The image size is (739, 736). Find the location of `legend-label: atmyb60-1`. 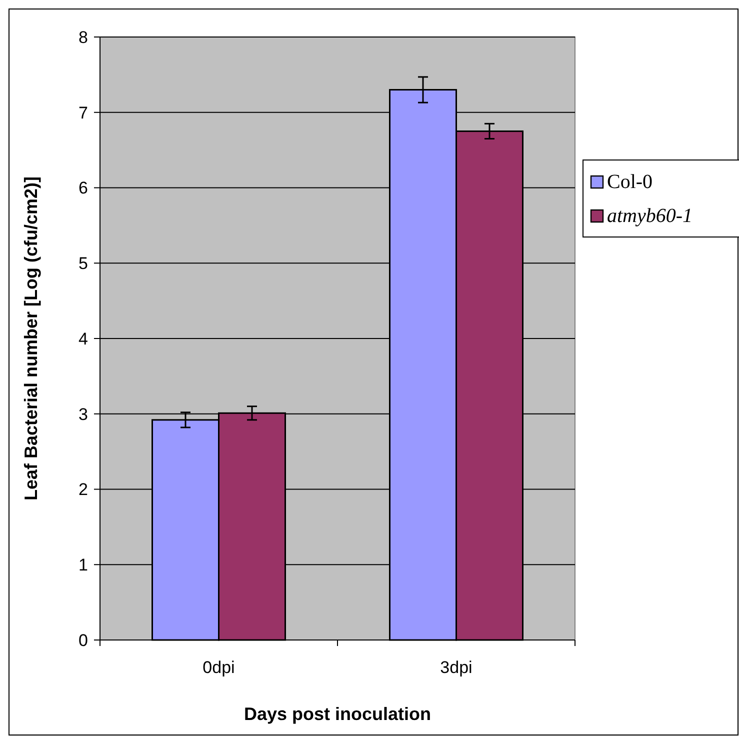

legend-label: atmyb60-1 is located at coordinates (650, 216).